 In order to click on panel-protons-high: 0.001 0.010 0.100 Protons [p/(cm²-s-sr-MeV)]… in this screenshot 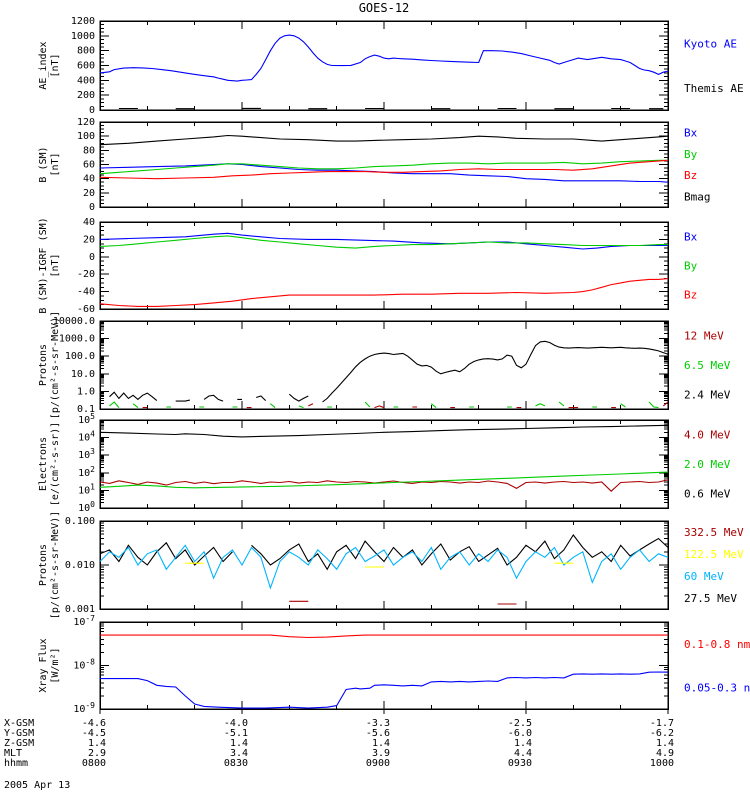, I will do `click(391, 565)`.